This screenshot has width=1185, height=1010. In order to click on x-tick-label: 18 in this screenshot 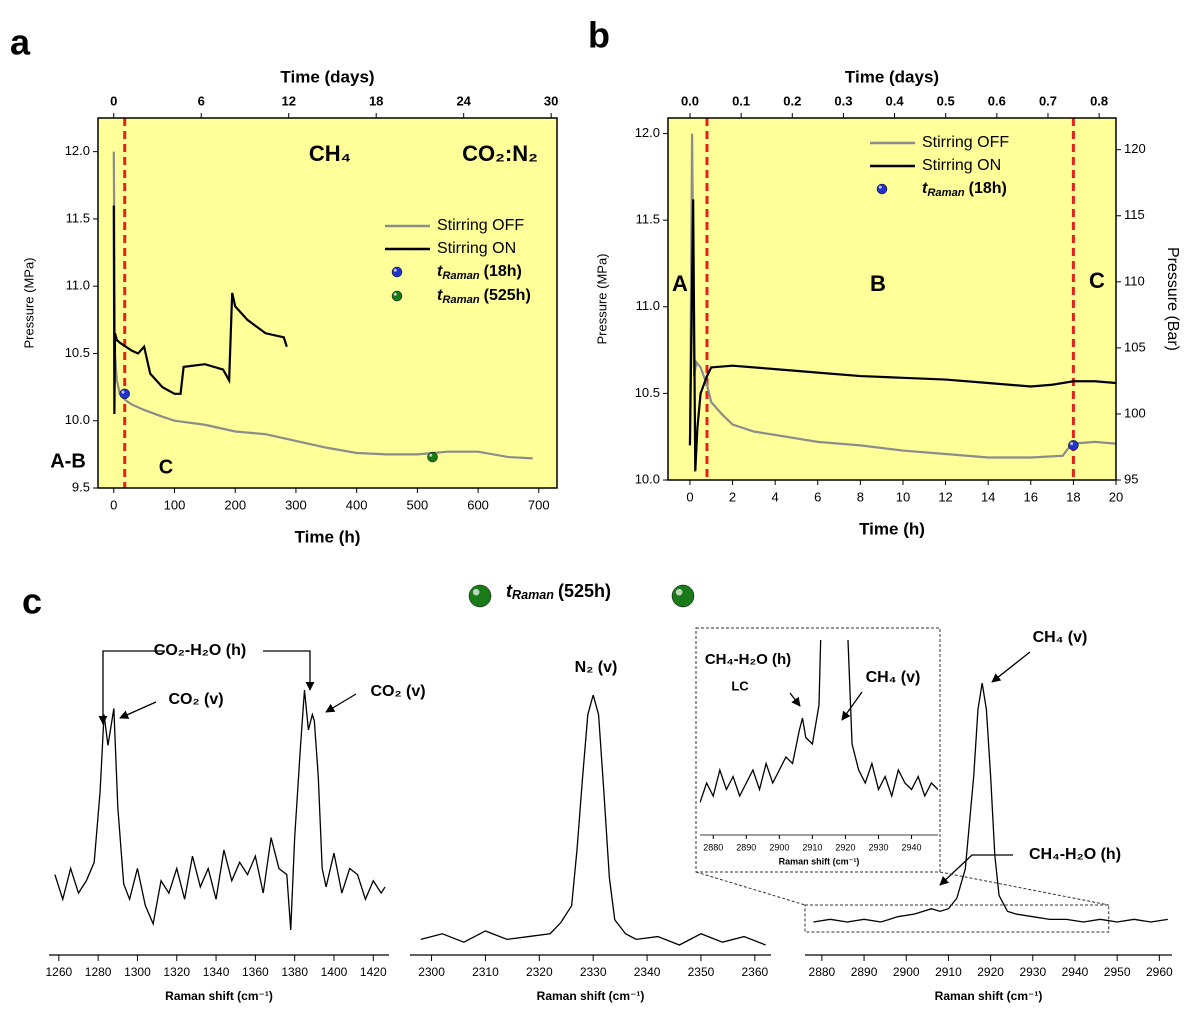, I will do `click(1073, 496)`.